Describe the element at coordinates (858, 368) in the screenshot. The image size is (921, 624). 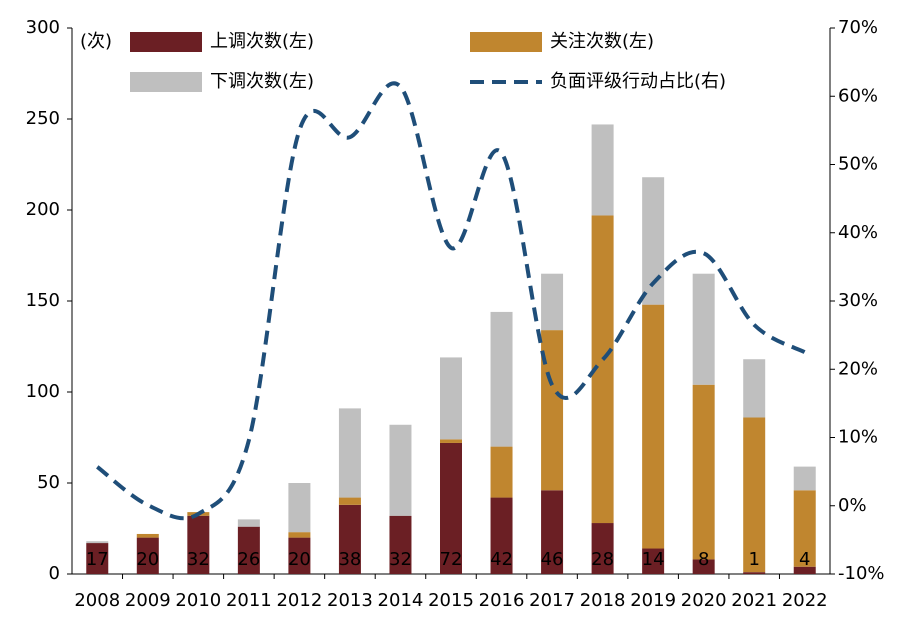
I see `y2-tick-label: 20%` at that location.